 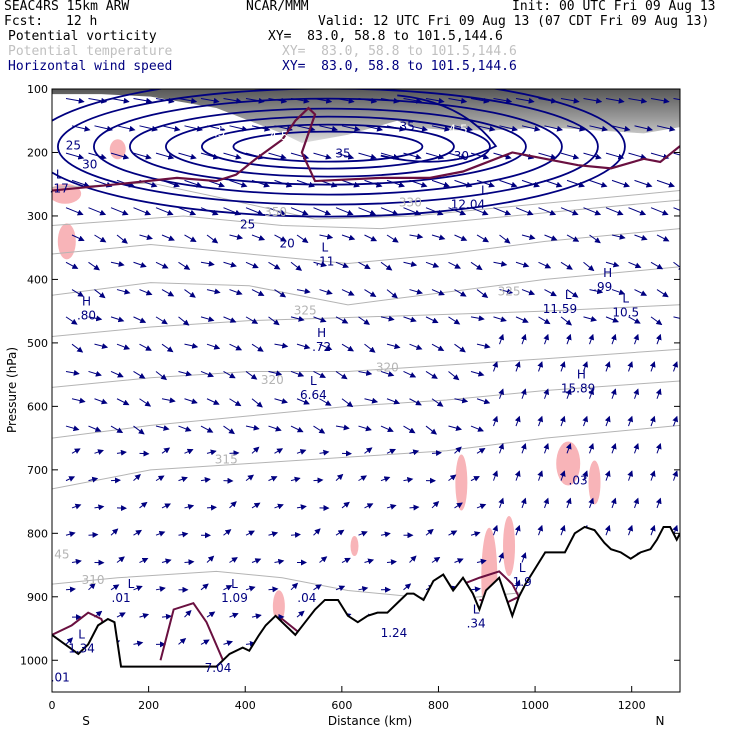 I want to click on y-tick-label: 100, so click(x=37, y=89).